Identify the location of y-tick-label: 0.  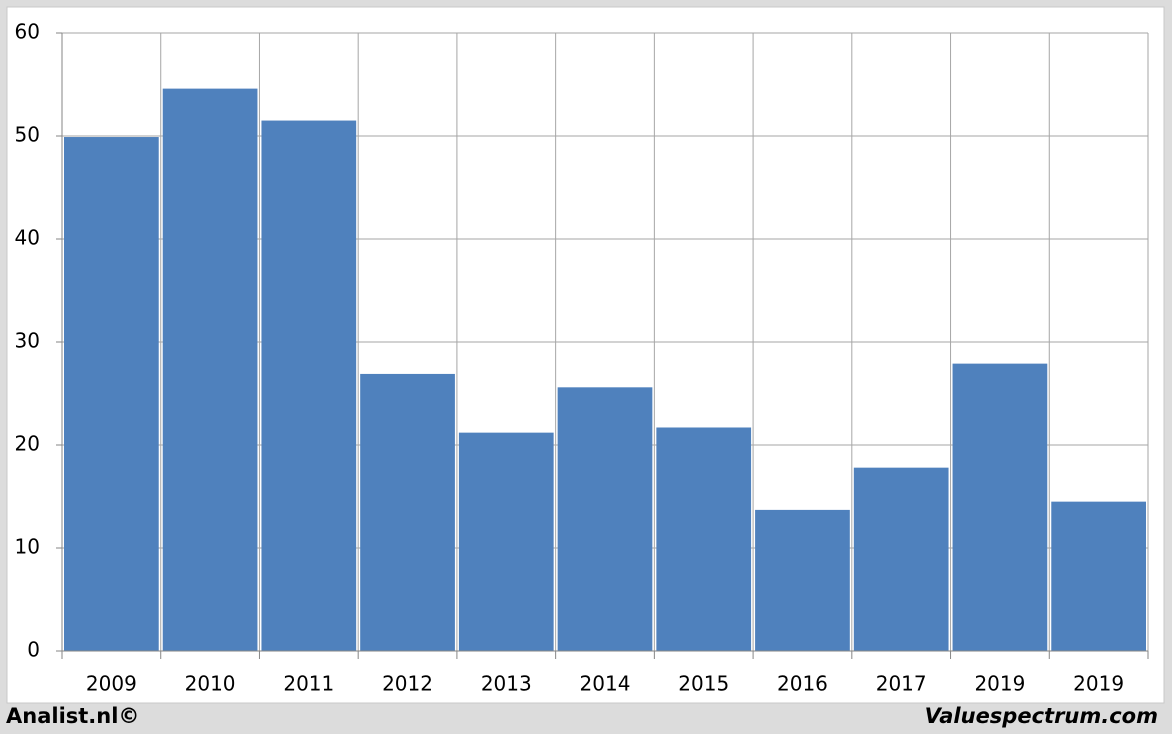
(33, 650).